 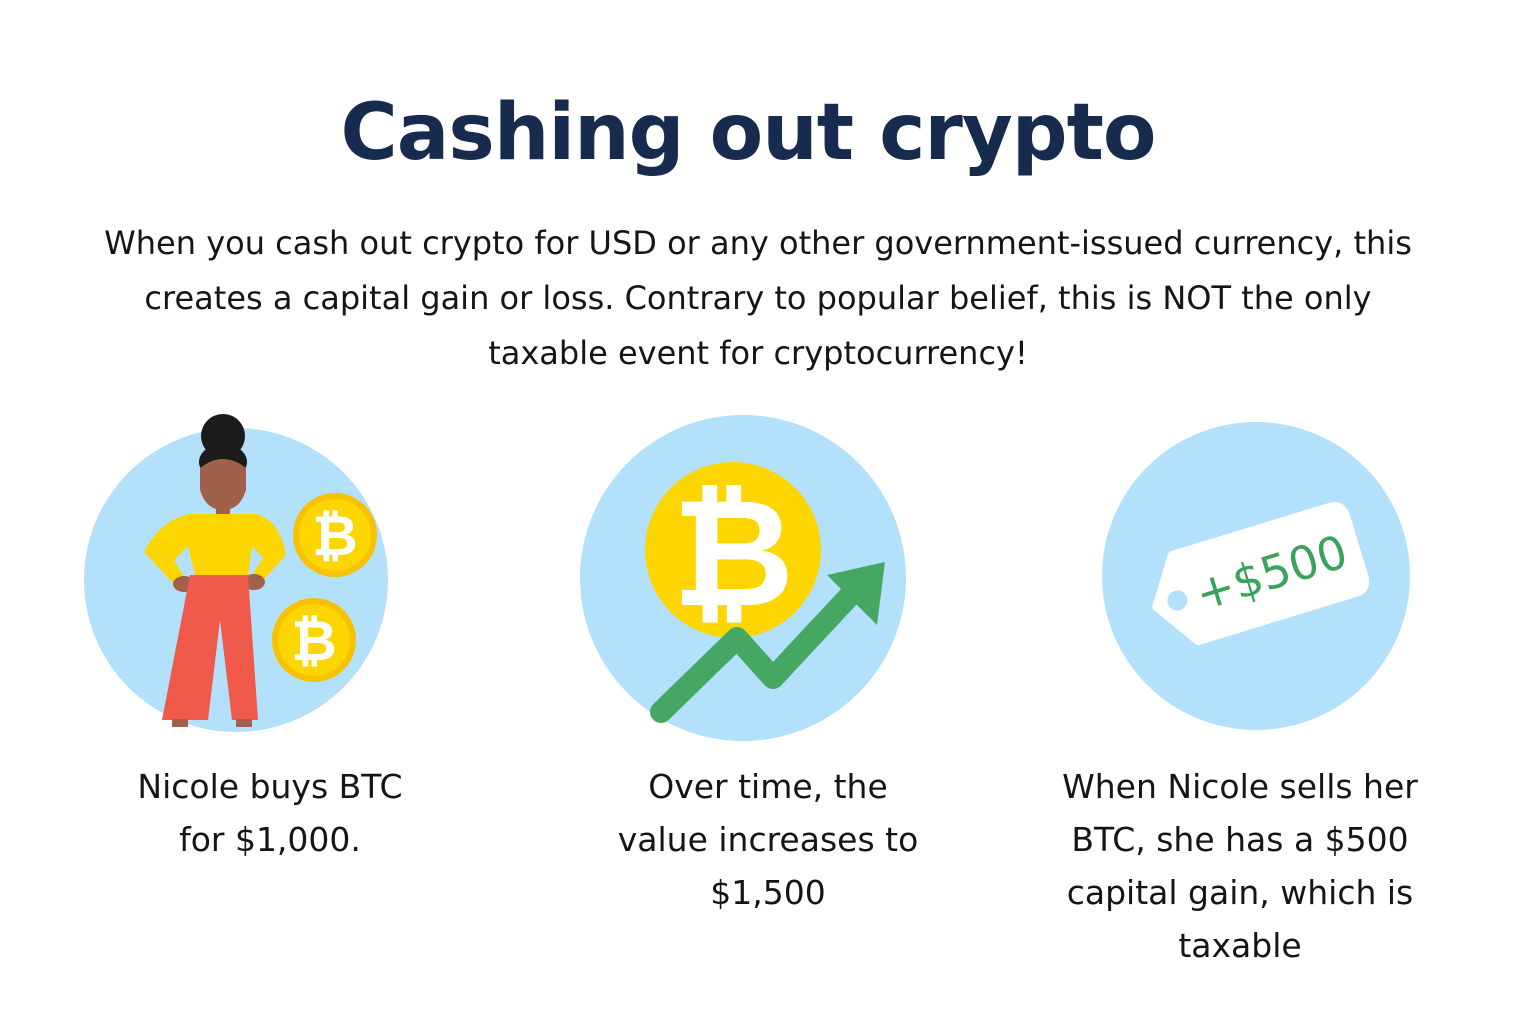 What do you see at coordinates (768, 839) in the screenshot?
I see `step-2-caption: Over time, the value increases to $1,500` at bounding box center [768, 839].